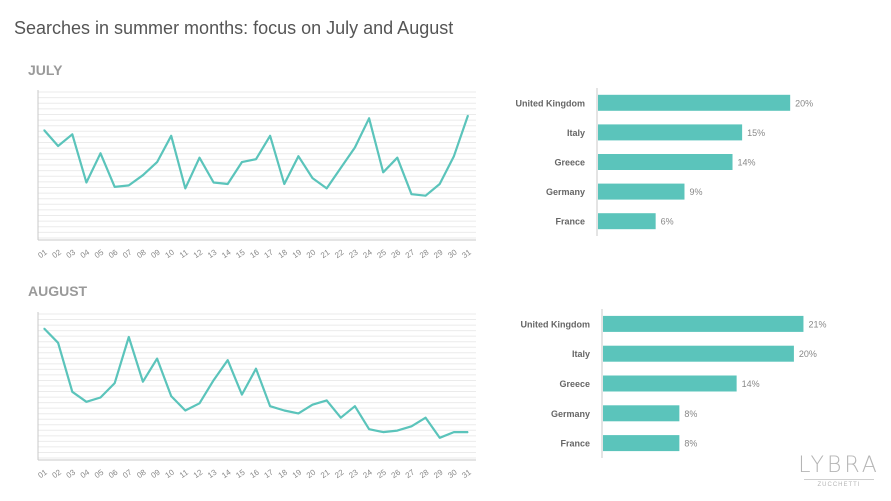  What do you see at coordinates (817, 324) in the screenshot?
I see `august-bar-value-label: 21%` at bounding box center [817, 324].